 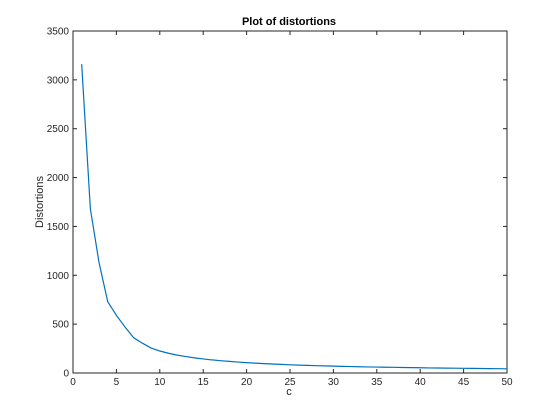 I want to click on y-tick-label: 1000, so click(x=58, y=276).